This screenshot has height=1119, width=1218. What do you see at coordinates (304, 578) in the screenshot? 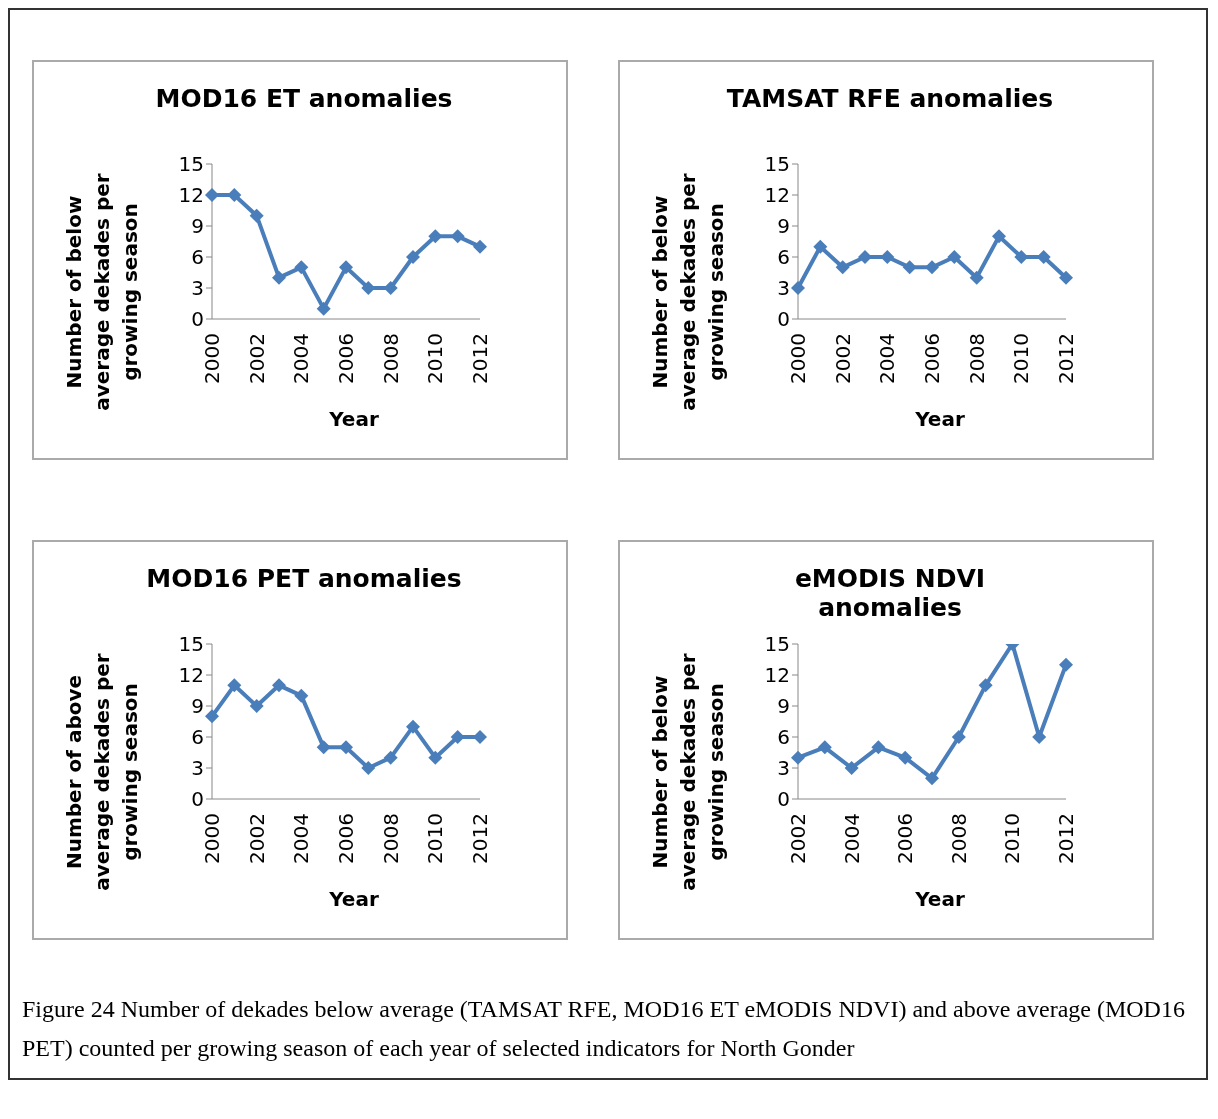
I see `chart-title: MOD16 PET anomalies` at bounding box center [304, 578].